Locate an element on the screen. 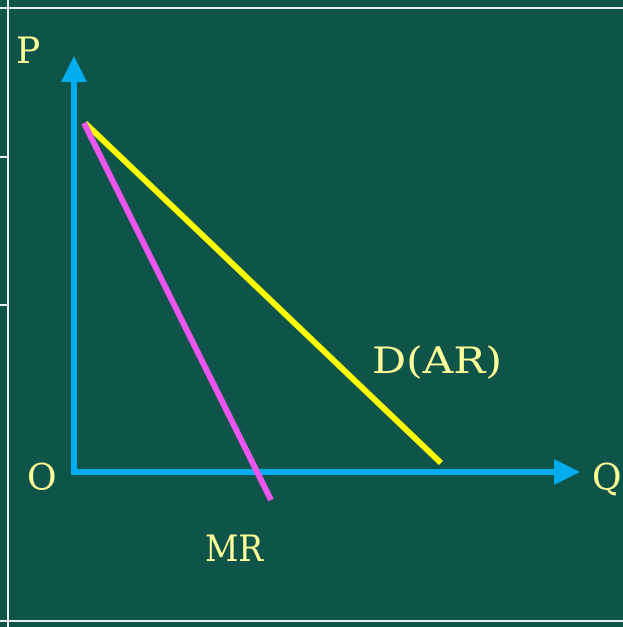  origin-label: O is located at coordinates (42, 478).